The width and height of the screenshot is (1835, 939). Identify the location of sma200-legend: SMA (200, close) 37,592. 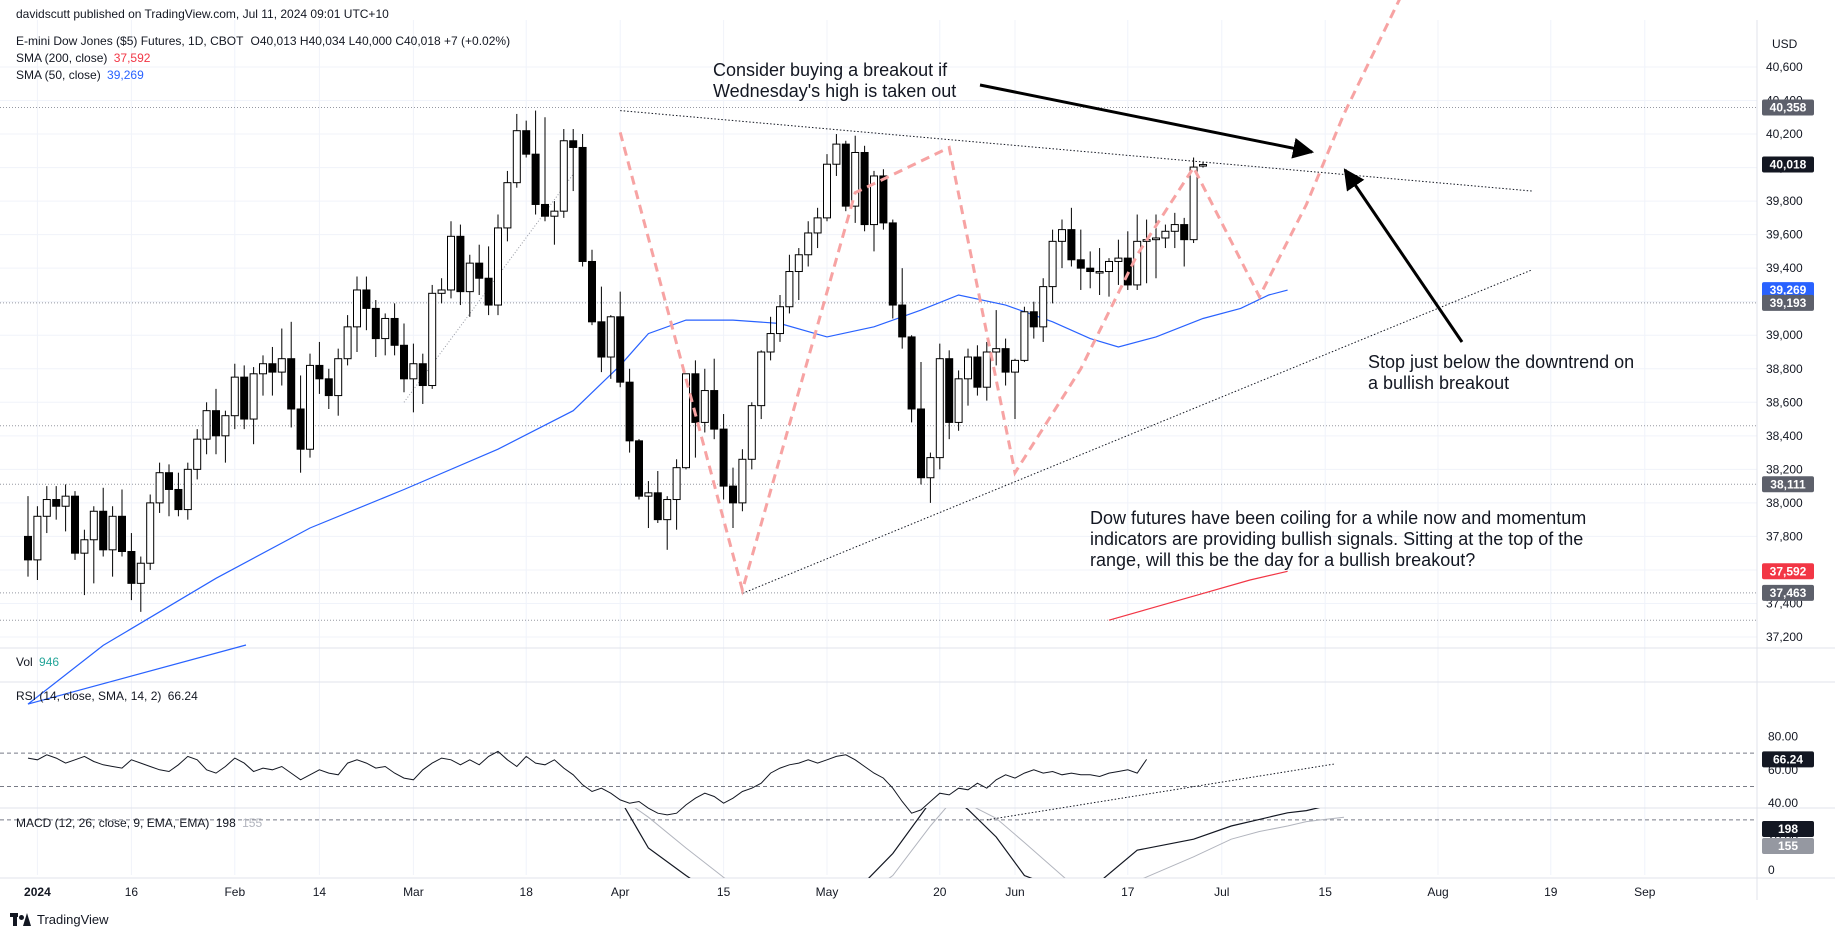
(83, 58).